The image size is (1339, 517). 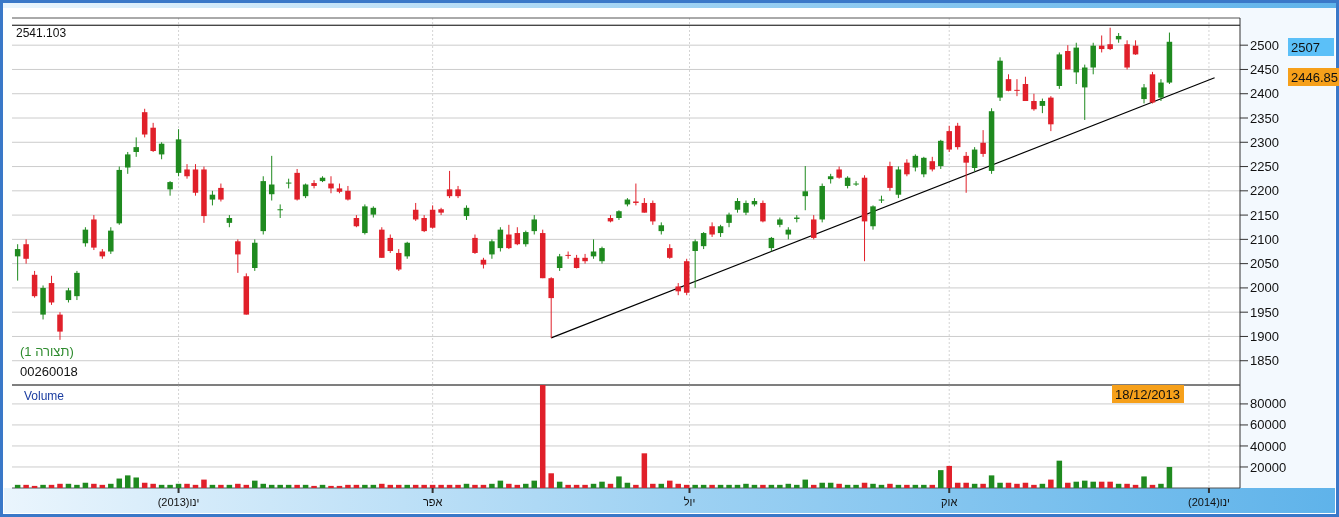 I want to click on annotation: 18/12/2013, so click(x=1148, y=394).